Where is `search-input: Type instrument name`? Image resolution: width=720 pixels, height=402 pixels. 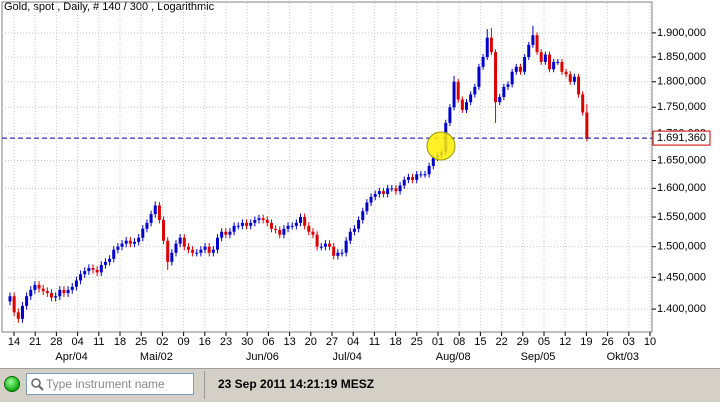
search-input: Type instrument name is located at coordinates (110, 384).